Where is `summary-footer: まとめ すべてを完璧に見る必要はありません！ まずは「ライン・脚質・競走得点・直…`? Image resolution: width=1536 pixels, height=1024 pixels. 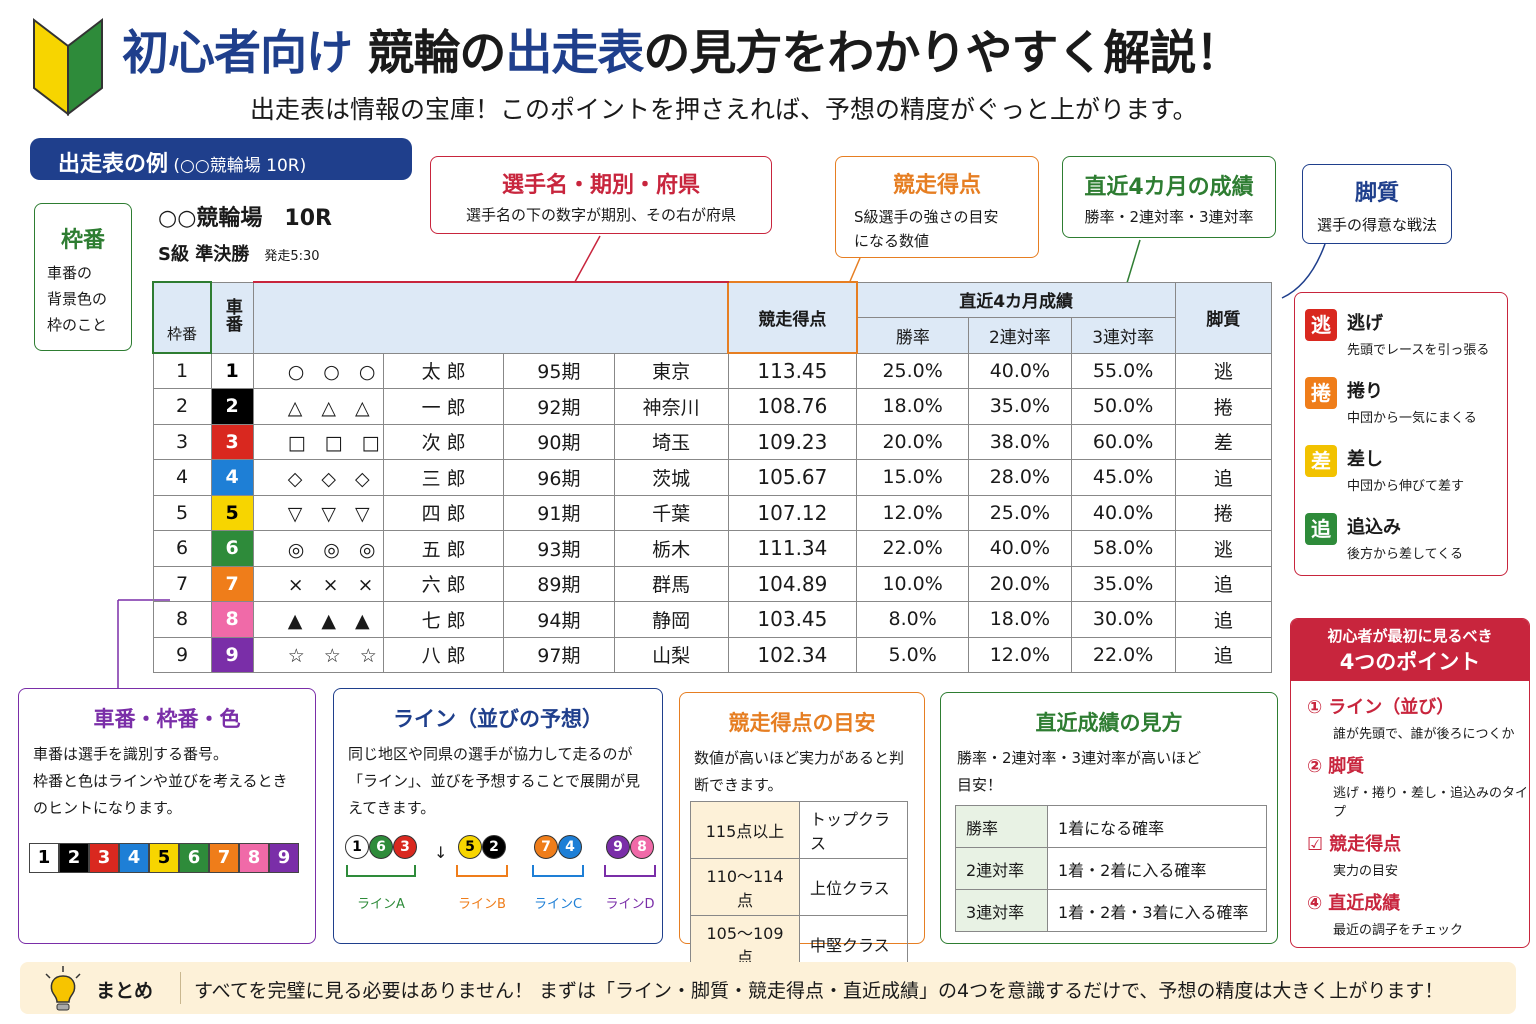
summary-footer: まとめ すべてを完璧に見る必要はありません！ まずは「ライン・脚質・競走得点・直… is located at coordinates (768, 988).